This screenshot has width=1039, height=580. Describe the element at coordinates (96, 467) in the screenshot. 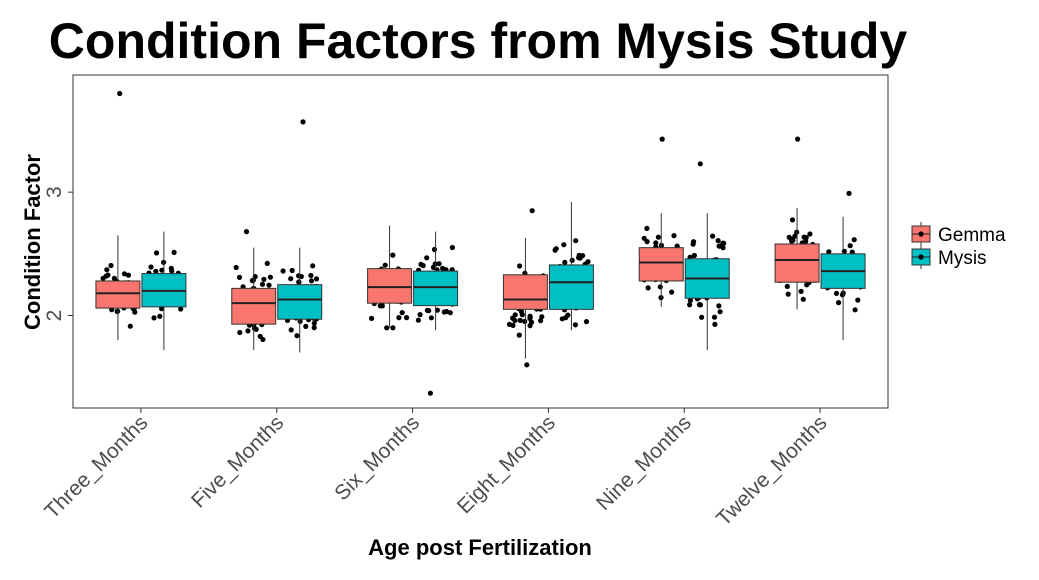

I see `x-tick-label: Three_Months` at that location.